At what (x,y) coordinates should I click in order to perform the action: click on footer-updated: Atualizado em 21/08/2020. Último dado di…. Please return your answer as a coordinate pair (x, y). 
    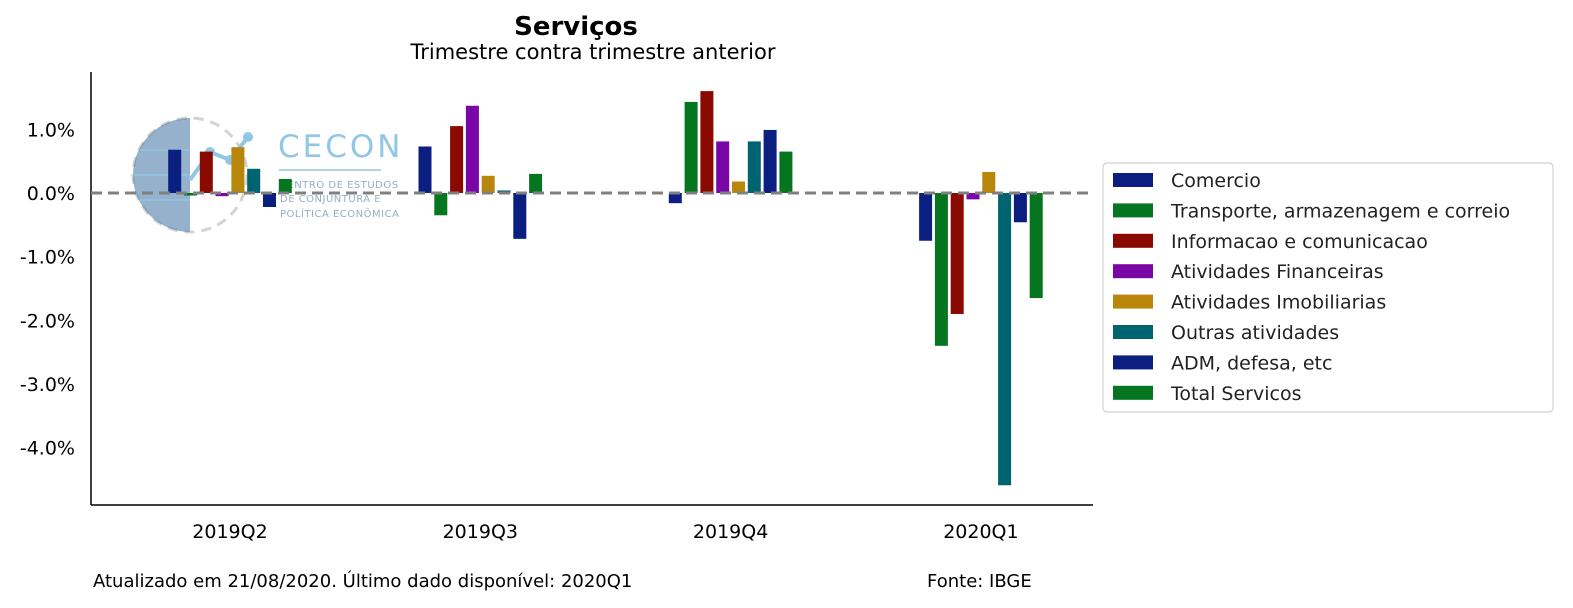
    Looking at the image, I should click on (362, 581).